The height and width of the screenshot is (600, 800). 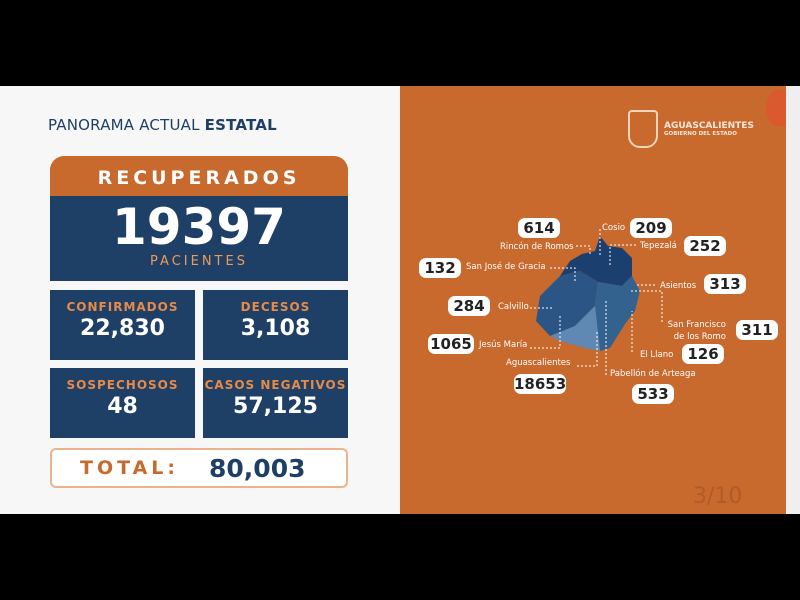 What do you see at coordinates (643, 129) in the screenshot?
I see `crest-icon` at bounding box center [643, 129].